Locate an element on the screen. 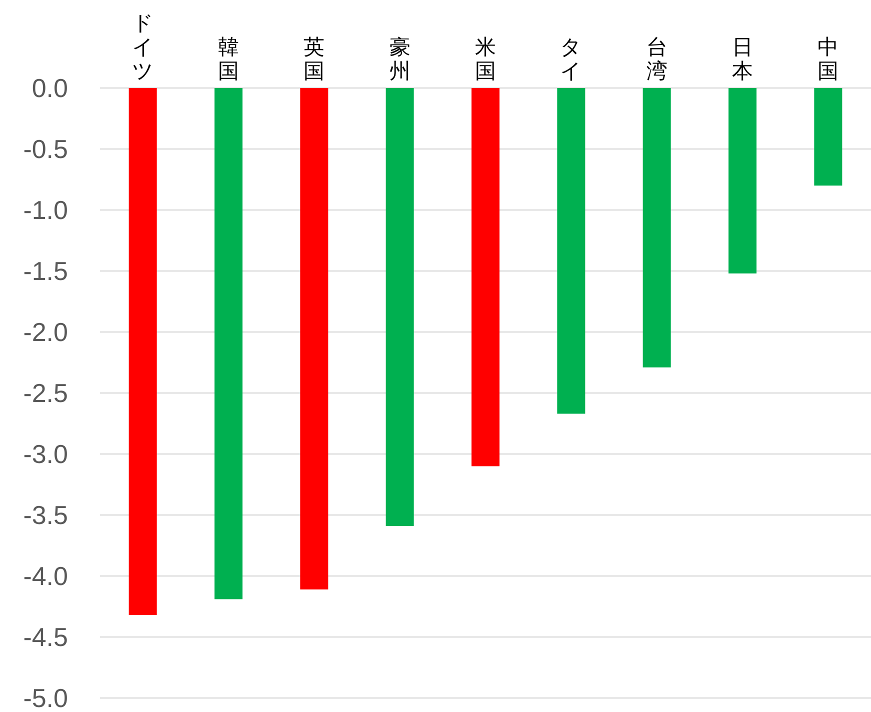  x-tick-label: 台湾 is located at coordinates (657, 59).